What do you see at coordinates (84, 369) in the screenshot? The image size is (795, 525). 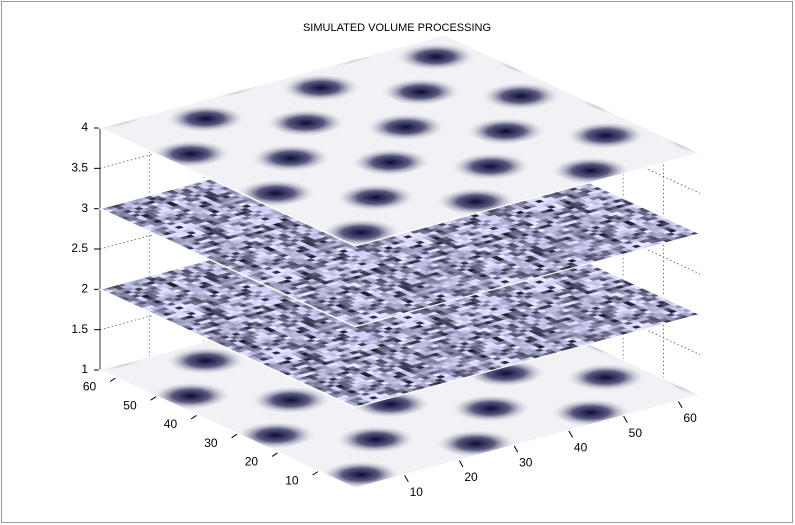 I see `z-tick-label: 1` at bounding box center [84, 369].